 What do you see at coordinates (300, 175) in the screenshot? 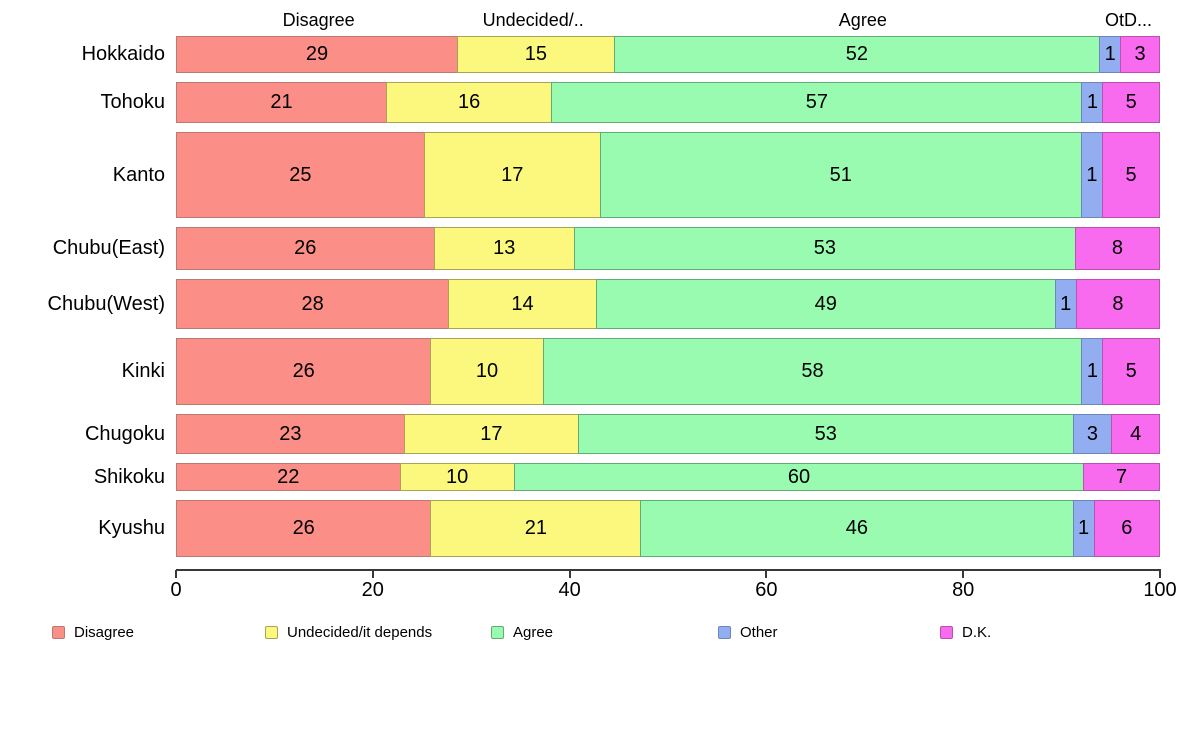
I see `bar-segment: 25` at bounding box center [300, 175].